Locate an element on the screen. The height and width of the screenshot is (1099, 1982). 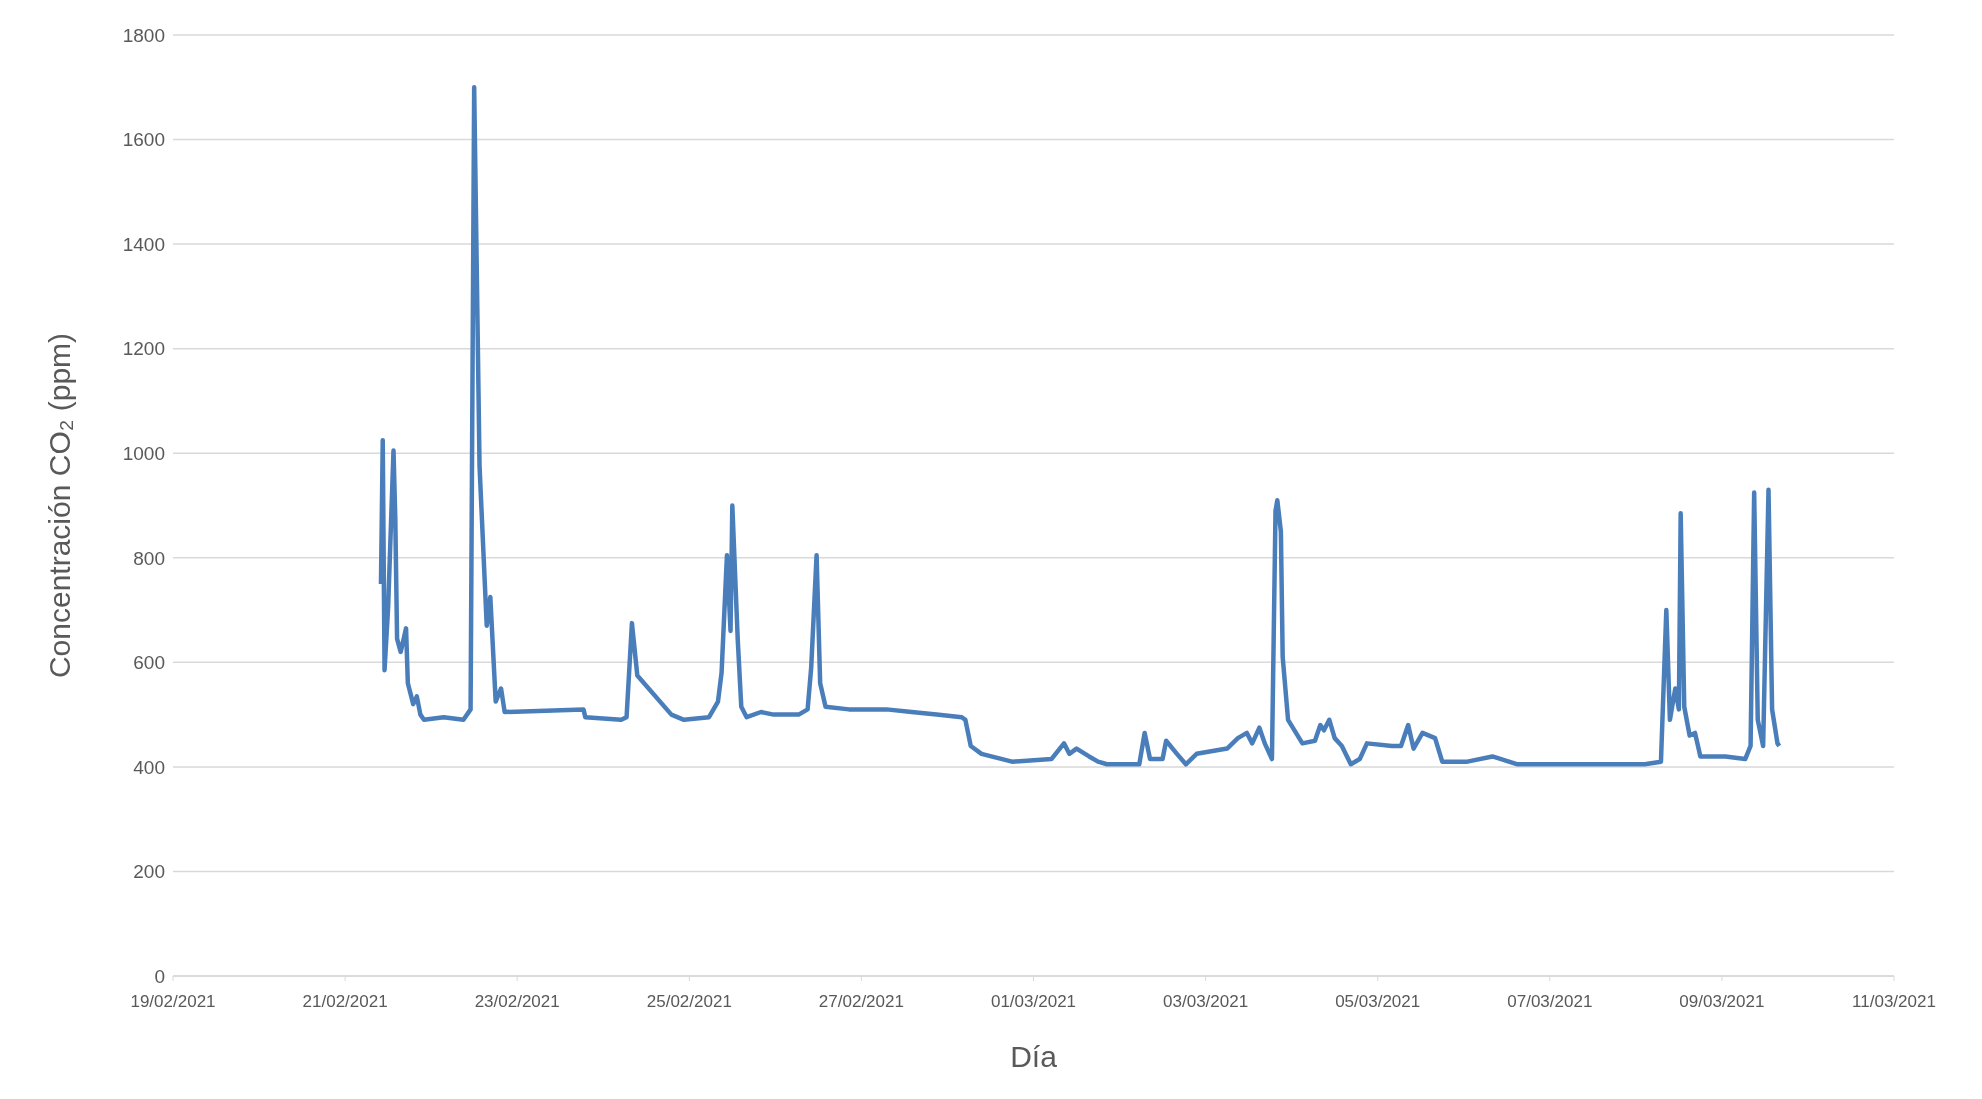
x-tick-label: 19/02/2021 is located at coordinates (173, 1002).